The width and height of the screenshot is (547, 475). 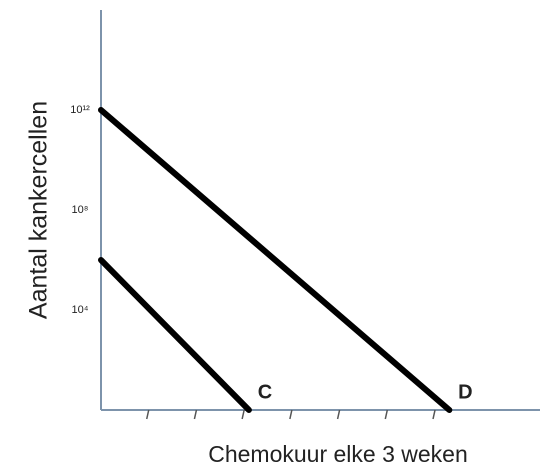 What do you see at coordinates (80, 210) in the screenshot?
I see `y-tick-label: 10⁸` at bounding box center [80, 210].